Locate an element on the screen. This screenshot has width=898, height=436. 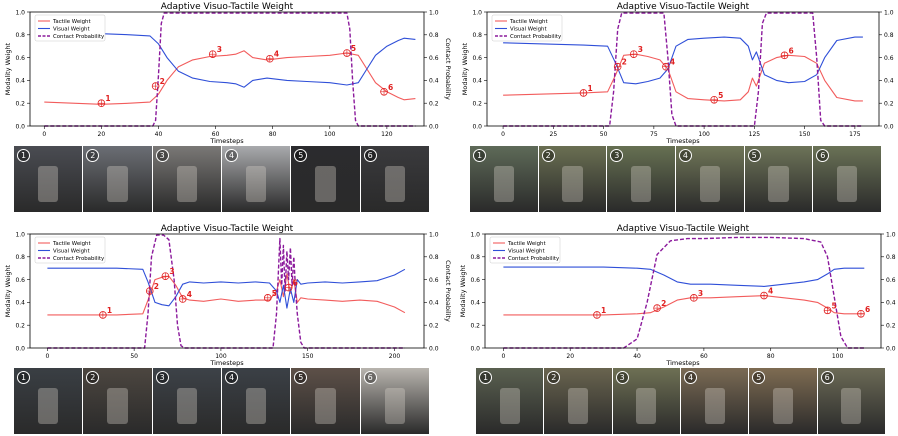
y-tick-label: 0.4 is located at coordinates (475, 303).